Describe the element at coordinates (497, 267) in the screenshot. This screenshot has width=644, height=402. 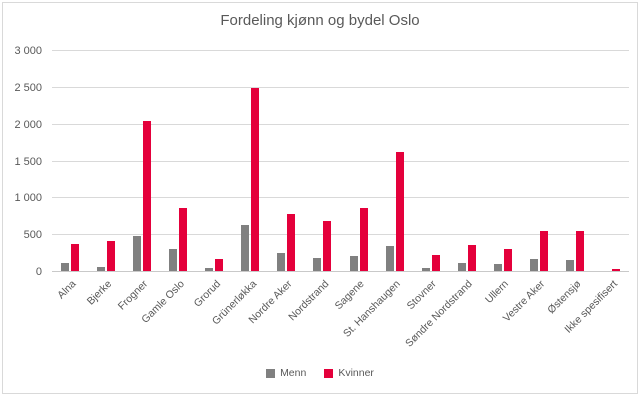
I see `bar-menn-ullern` at that location.